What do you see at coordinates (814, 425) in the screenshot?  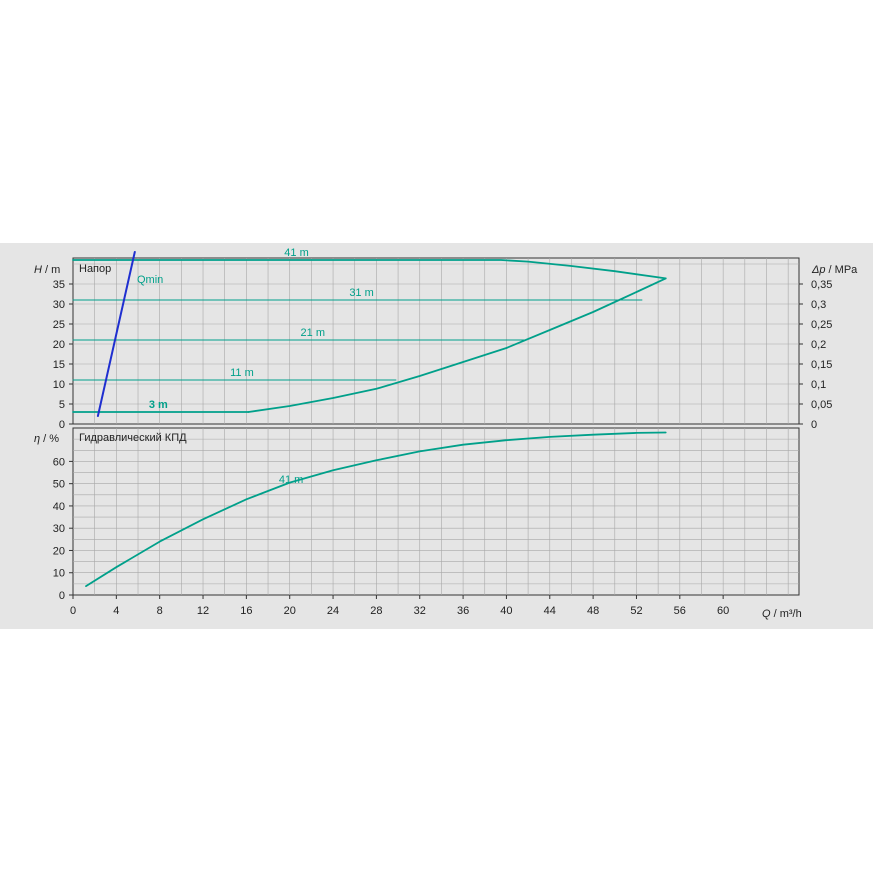 I see `pressure-tick-label: 0` at bounding box center [814, 425].